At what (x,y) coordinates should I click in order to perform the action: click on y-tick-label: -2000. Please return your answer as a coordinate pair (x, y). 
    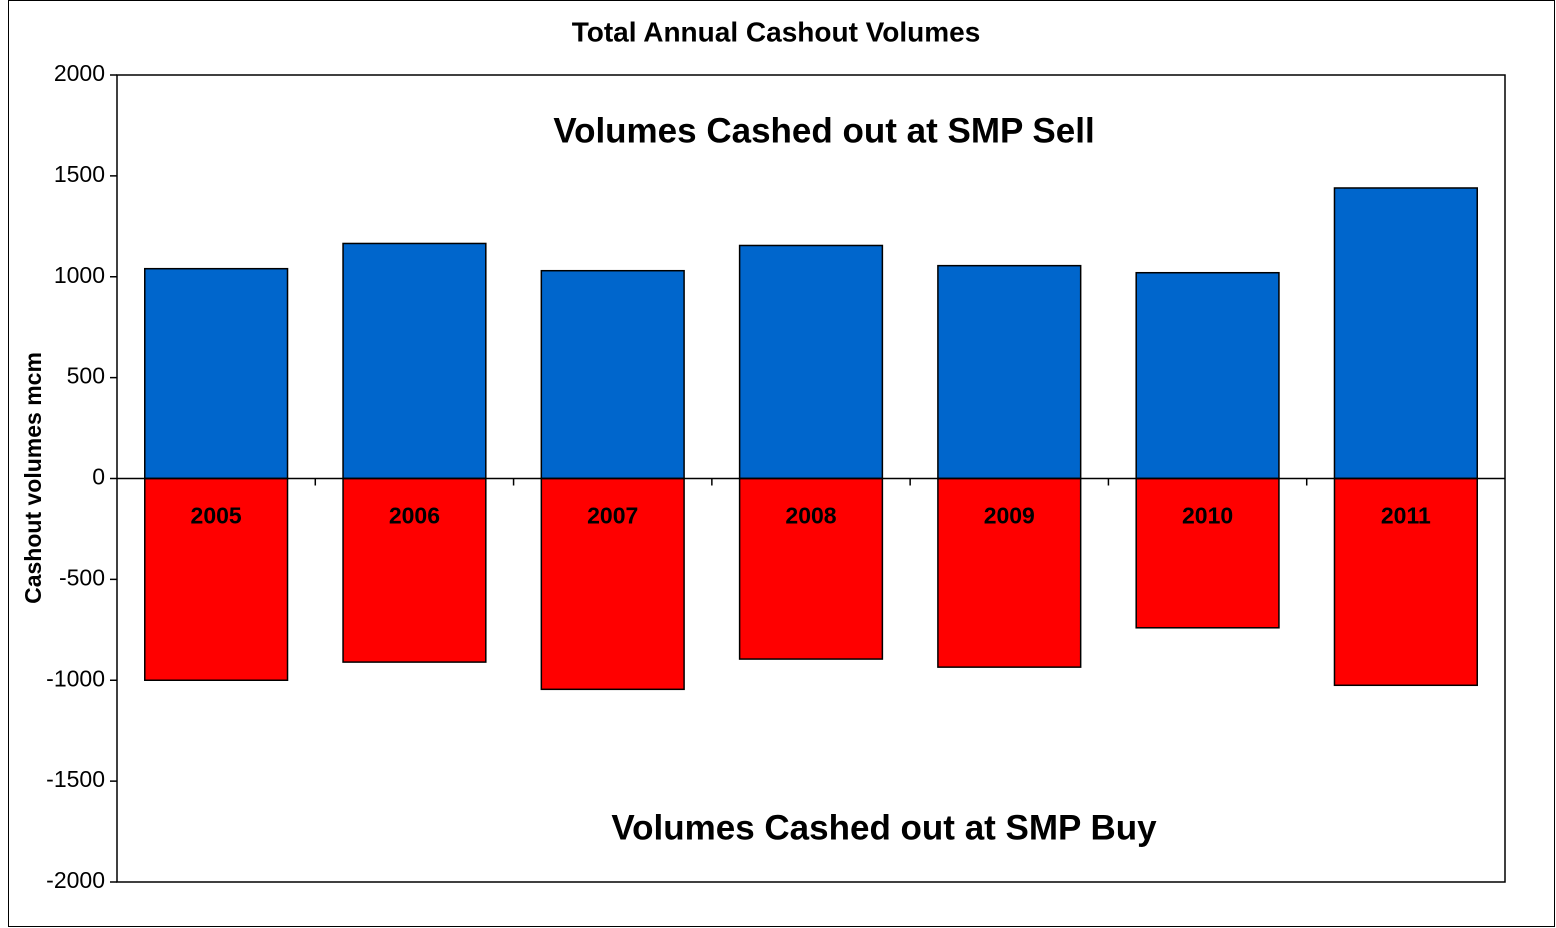
    Looking at the image, I should click on (75, 880).